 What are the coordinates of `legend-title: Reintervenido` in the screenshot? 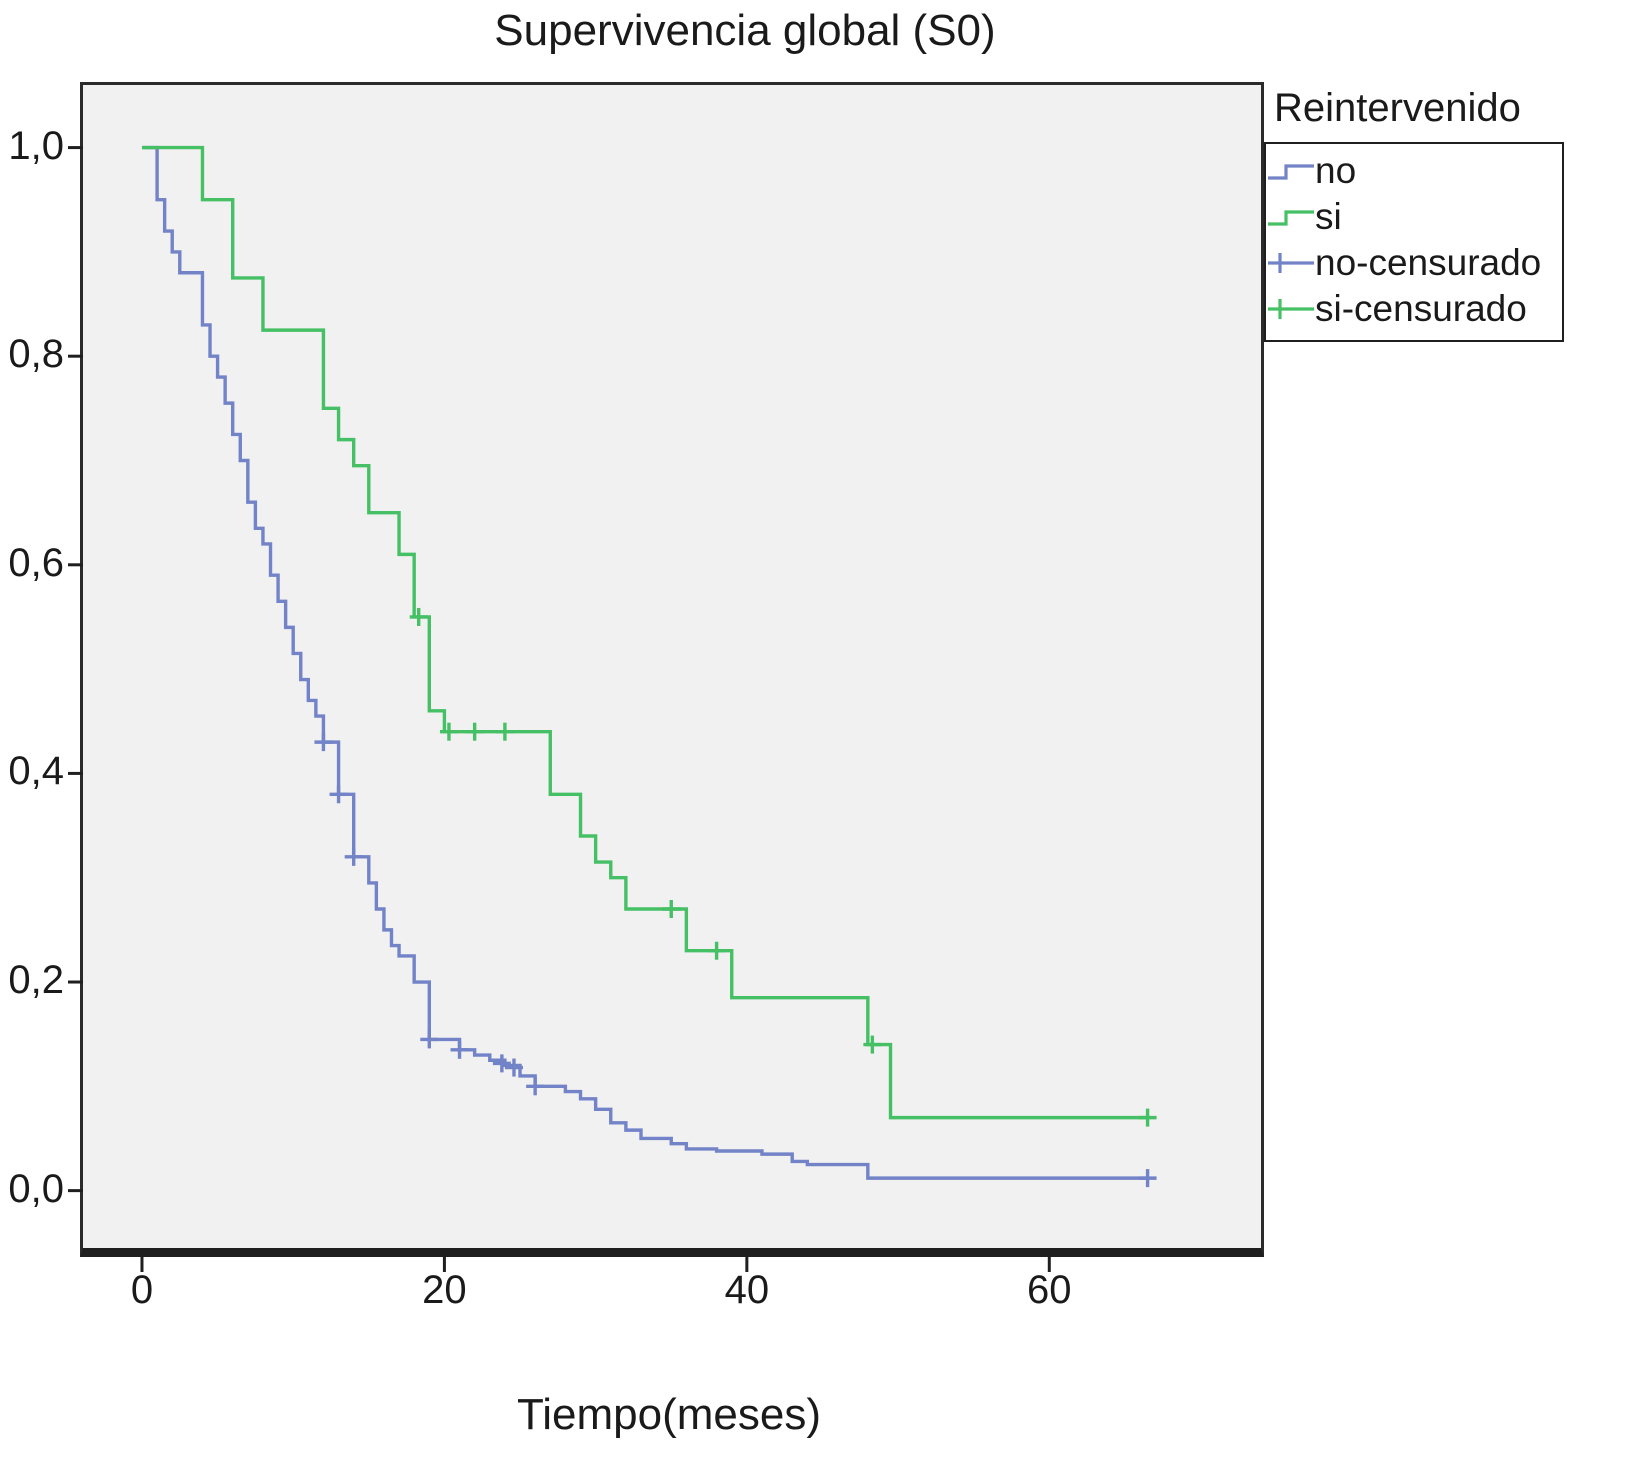 It's located at (1397, 108).